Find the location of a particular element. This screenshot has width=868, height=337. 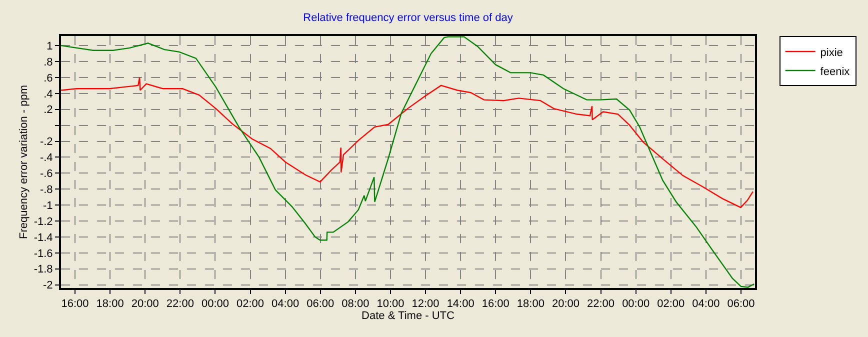

y-tick-label: .4 is located at coordinates (48, 94).